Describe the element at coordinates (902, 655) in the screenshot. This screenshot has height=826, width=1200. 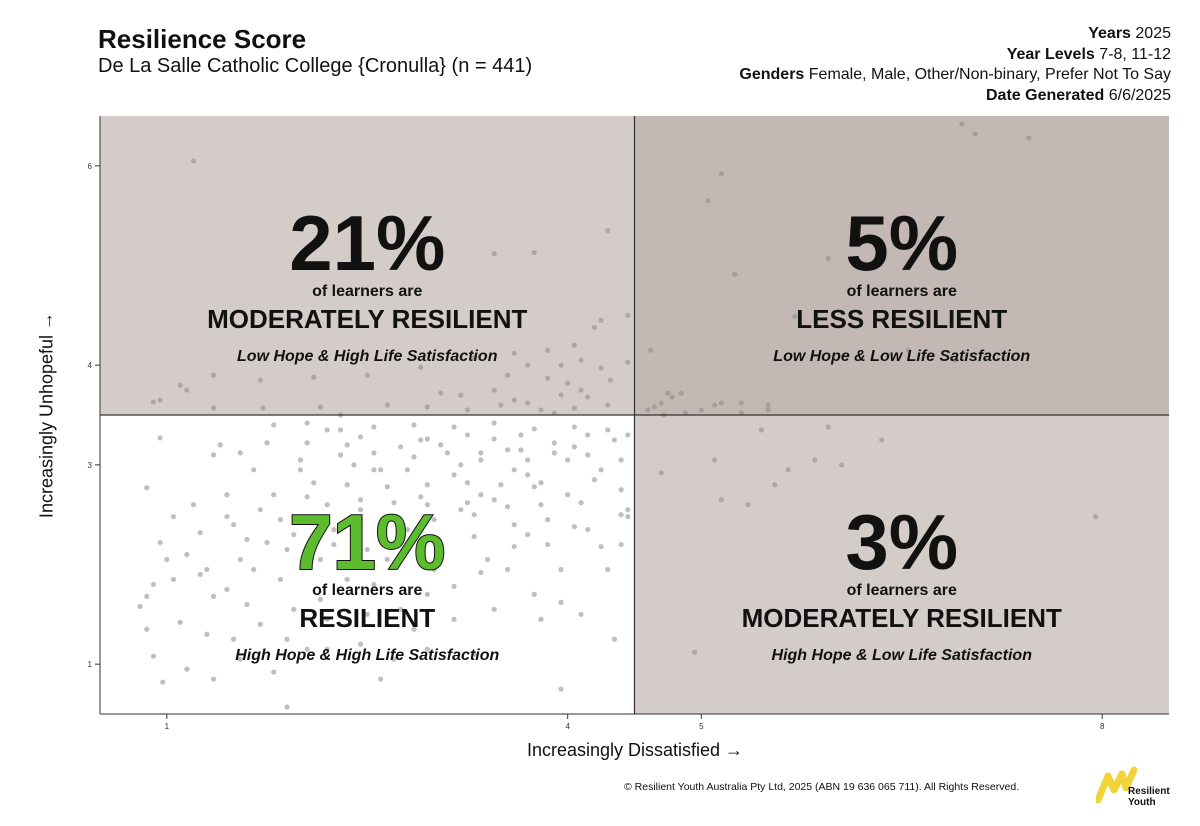
I see `quadrant-description: High Hope & Low Life Satisfaction` at that location.